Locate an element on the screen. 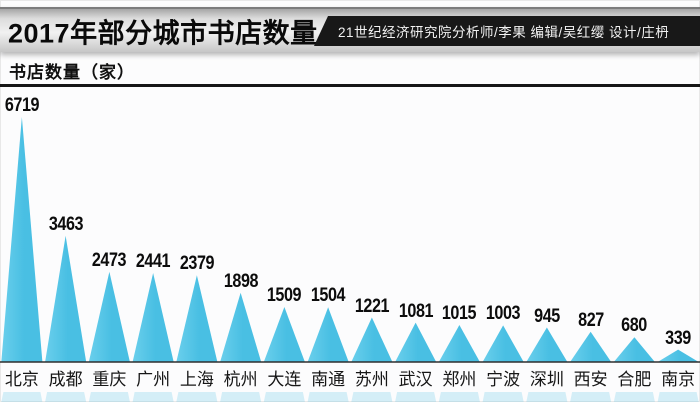 This screenshot has width=700, height=402. peak-上海 is located at coordinates (197, 318).